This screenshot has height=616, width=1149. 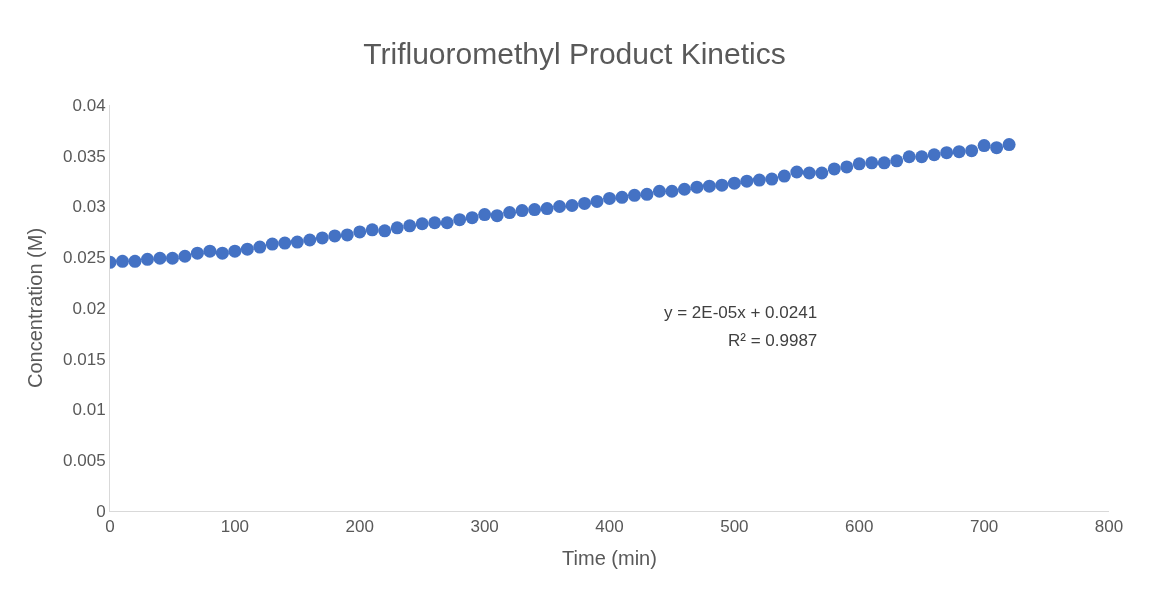 What do you see at coordinates (859, 527) in the screenshot?
I see `x-tick-label: 600` at bounding box center [859, 527].